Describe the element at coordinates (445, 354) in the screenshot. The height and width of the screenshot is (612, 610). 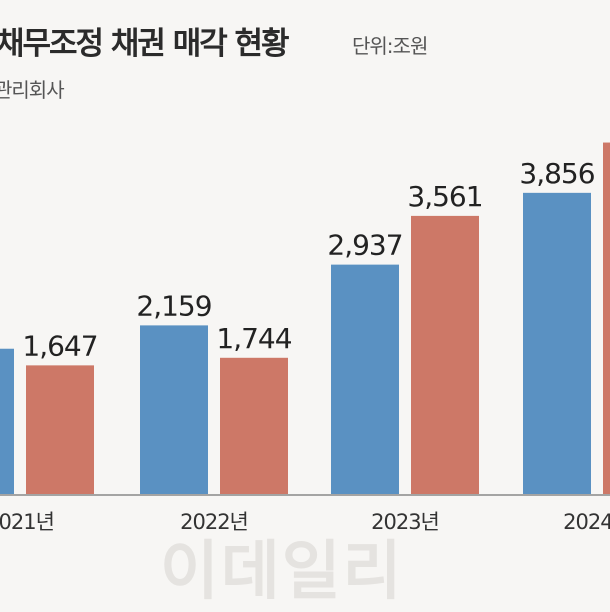
I see `bar-2023년-s2` at that location.